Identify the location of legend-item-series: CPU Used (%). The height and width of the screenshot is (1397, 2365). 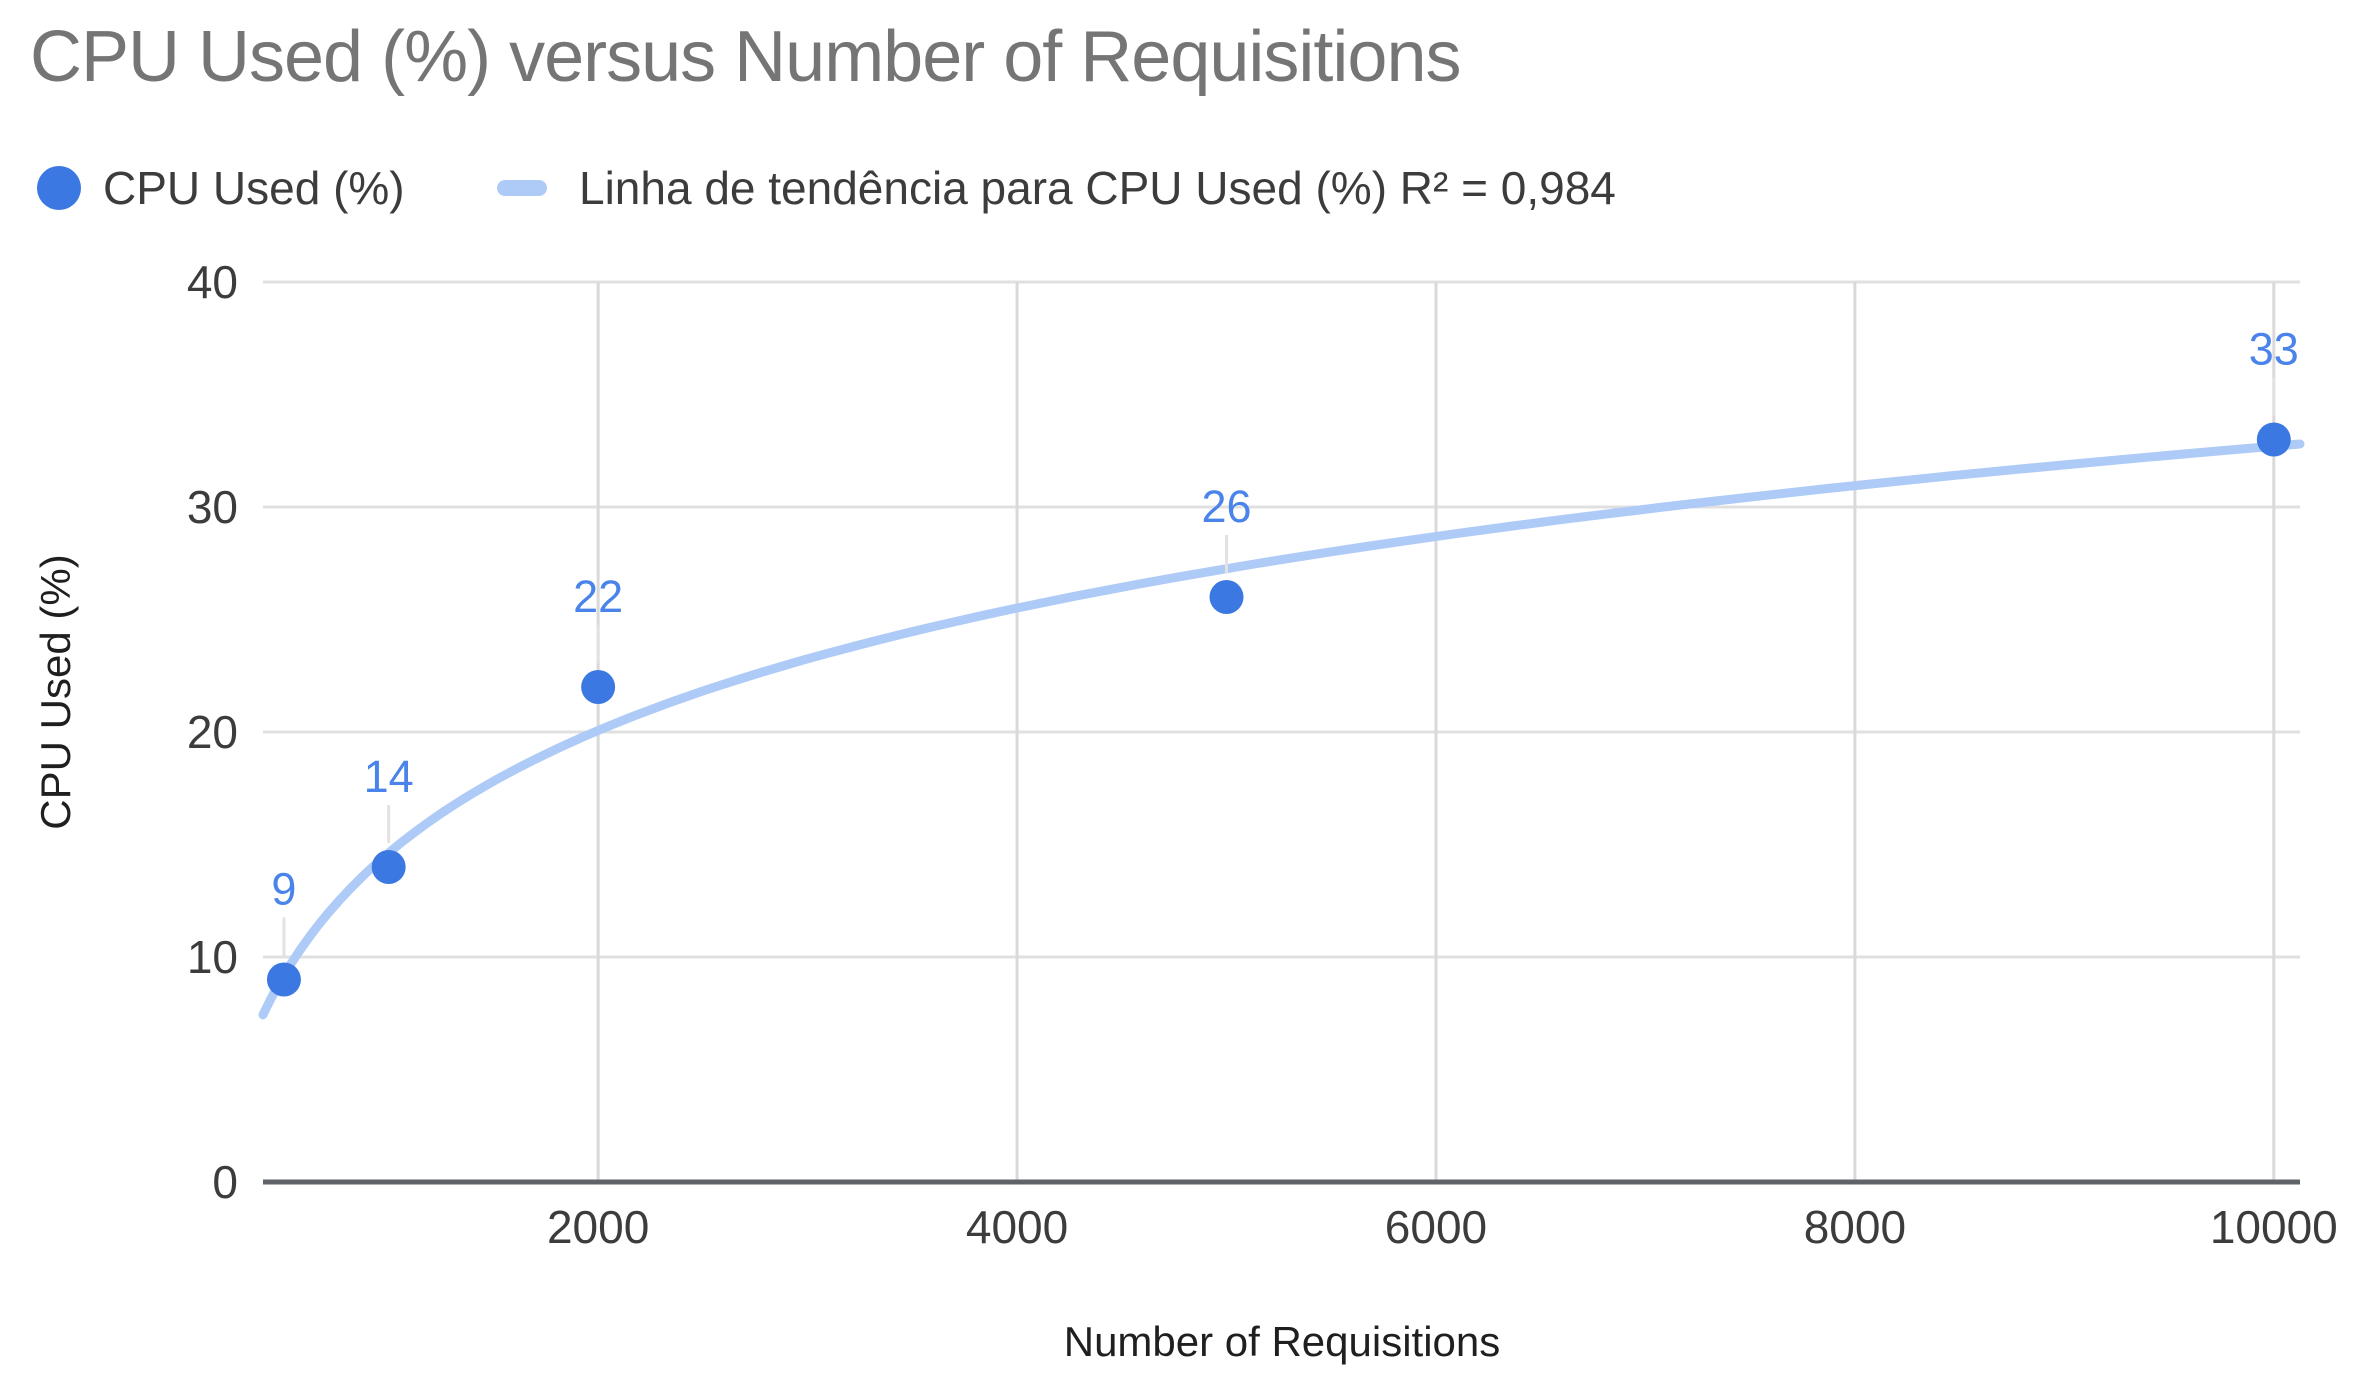
(221, 188).